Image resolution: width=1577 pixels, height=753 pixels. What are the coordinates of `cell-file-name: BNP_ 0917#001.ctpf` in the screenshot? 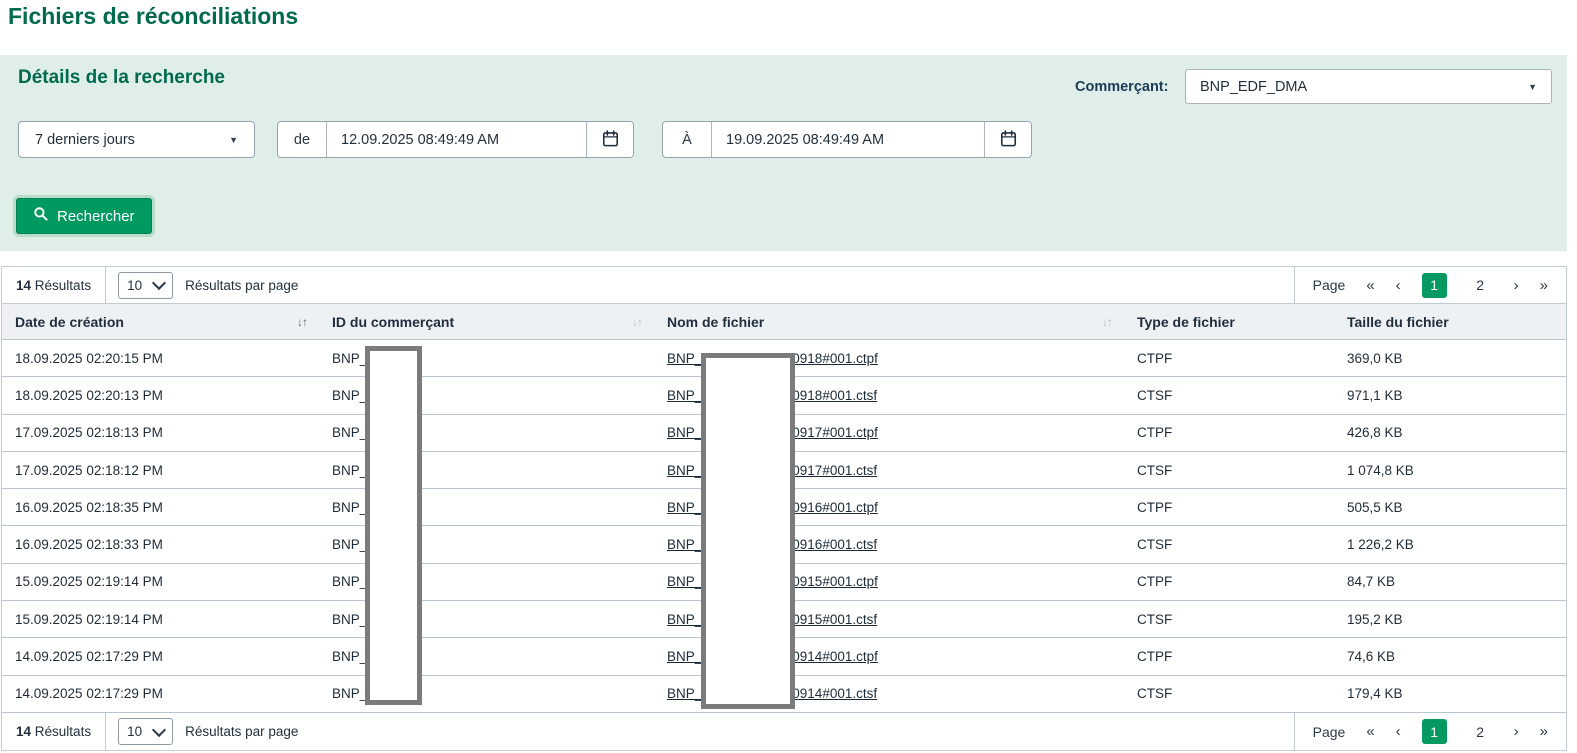 It's located at (889, 432).